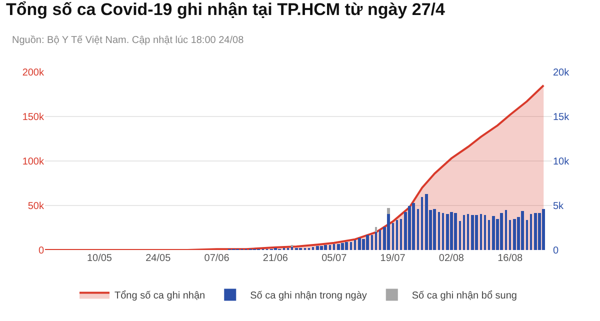  What do you see at coordinates (128, 40) in the screenshot?
I see `chart-subtitle: Nguồn: Bộ Y Tế Việt Nam. Cập nhật lúc 18:00 24/08` at bounding box center [128, 40].